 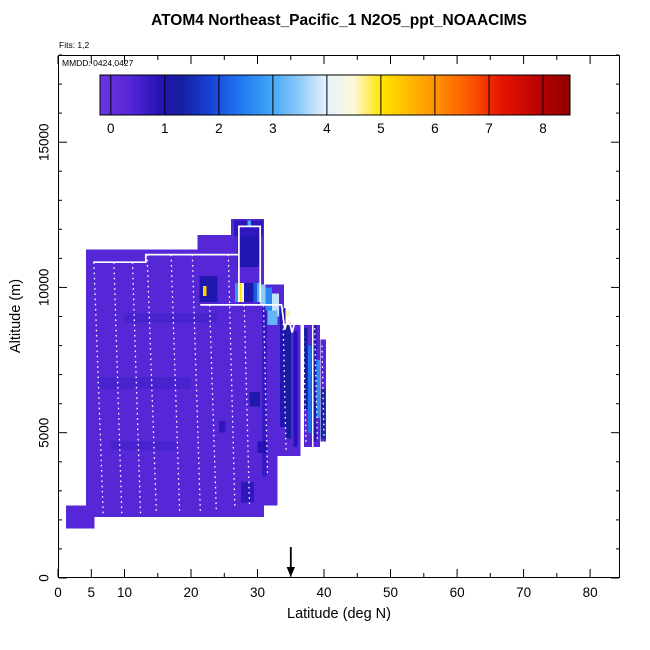 What do you see at coordinates (111, 128) in the screenshot?
I see `colorbar-tick-label: 0` at bounding box center [111, 128].